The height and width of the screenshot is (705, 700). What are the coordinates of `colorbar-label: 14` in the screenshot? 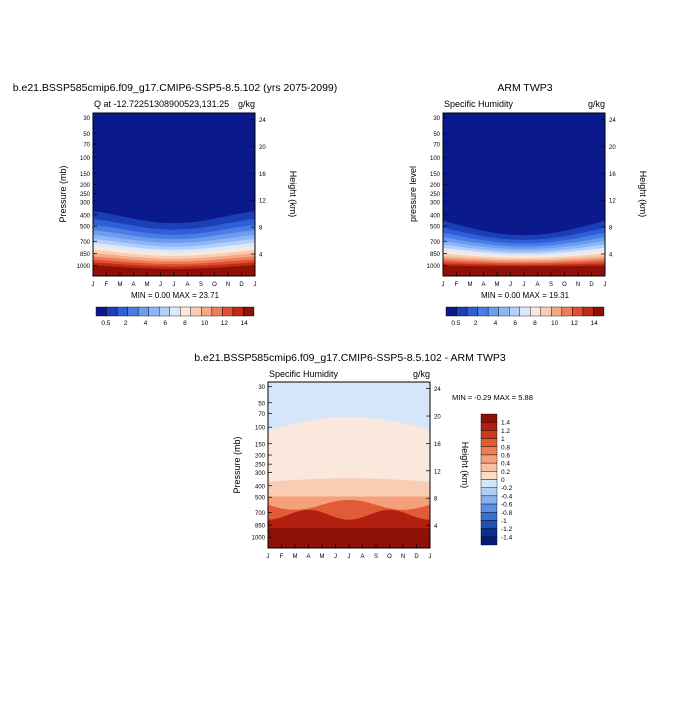 It's located at (595, 323).